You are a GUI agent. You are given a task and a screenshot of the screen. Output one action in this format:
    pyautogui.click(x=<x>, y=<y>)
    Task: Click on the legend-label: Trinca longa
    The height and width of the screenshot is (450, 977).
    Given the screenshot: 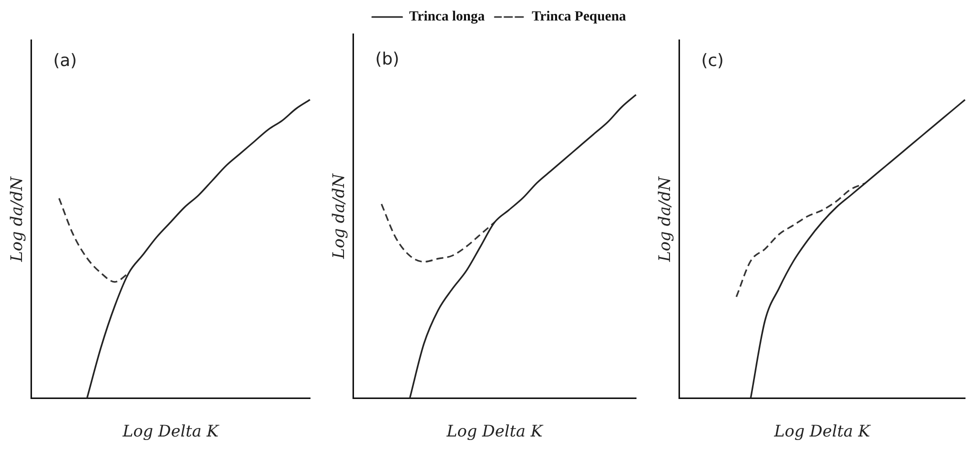 What is the action you would take?
    pyautogui.click(x=447, y=17)
    